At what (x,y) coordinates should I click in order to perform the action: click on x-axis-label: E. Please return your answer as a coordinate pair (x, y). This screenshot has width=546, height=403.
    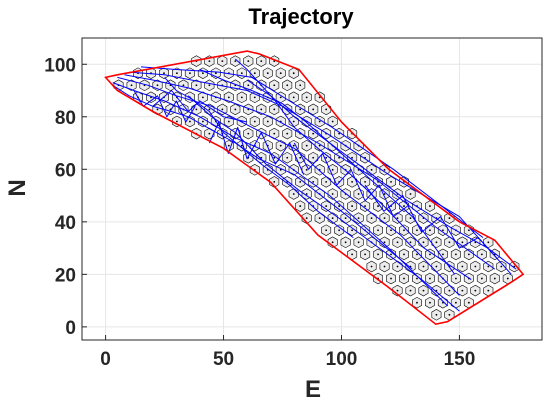
    Looking at the image, I should click on (313, 389).